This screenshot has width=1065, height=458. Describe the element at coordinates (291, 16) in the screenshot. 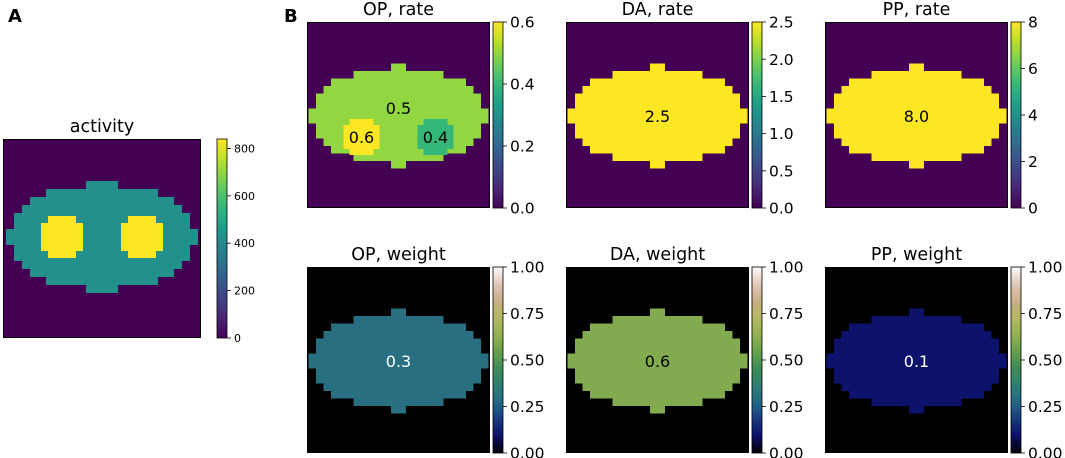

I see `panel-label-b: B` at that location.